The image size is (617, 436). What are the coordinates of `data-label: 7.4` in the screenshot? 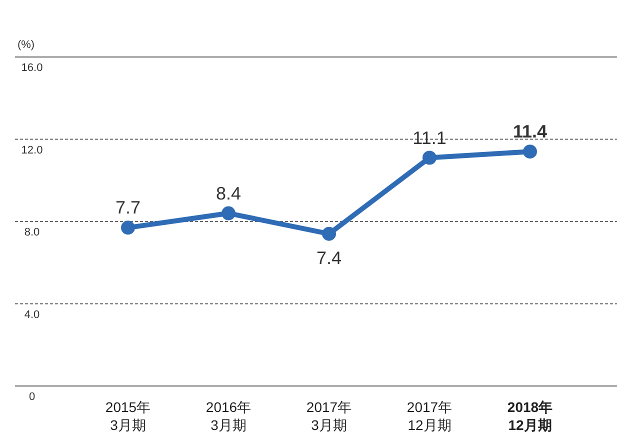 It's located at (329, 258).